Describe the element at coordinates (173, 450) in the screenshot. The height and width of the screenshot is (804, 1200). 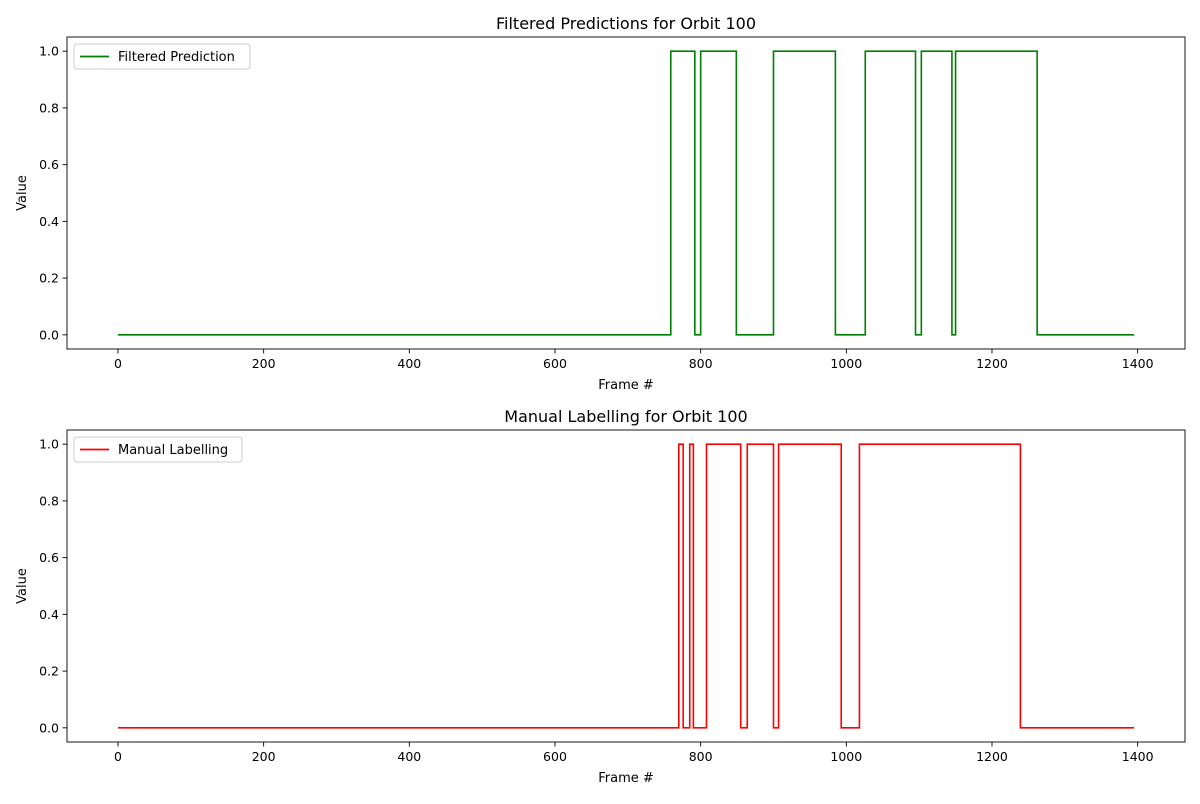
I see `legend-label: Manual Labelling` at that location.